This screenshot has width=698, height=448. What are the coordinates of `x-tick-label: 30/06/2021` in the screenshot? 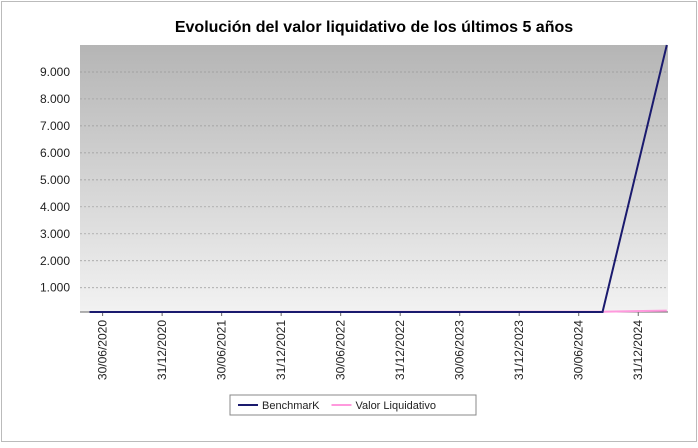 It's located at (222, 350).